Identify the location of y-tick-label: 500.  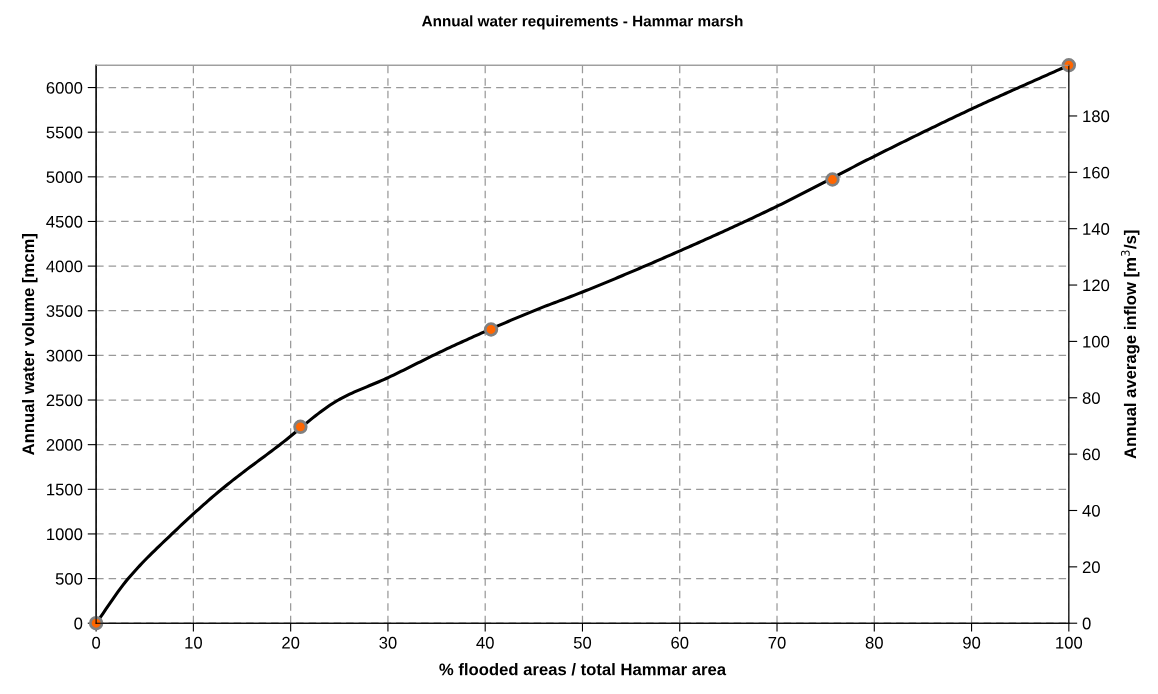
(69, 578).